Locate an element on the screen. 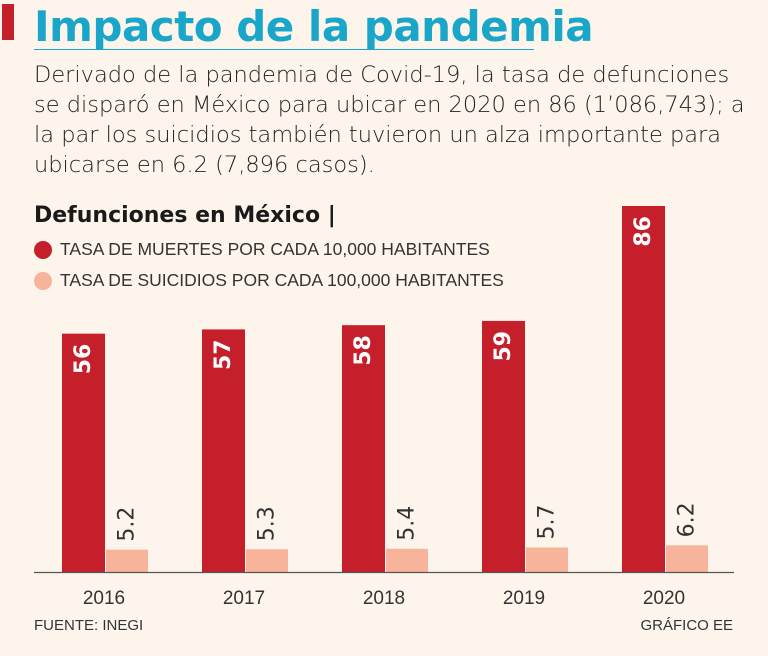  bar-label-deaths-2019: 59 is located at coordinates (503, 346).